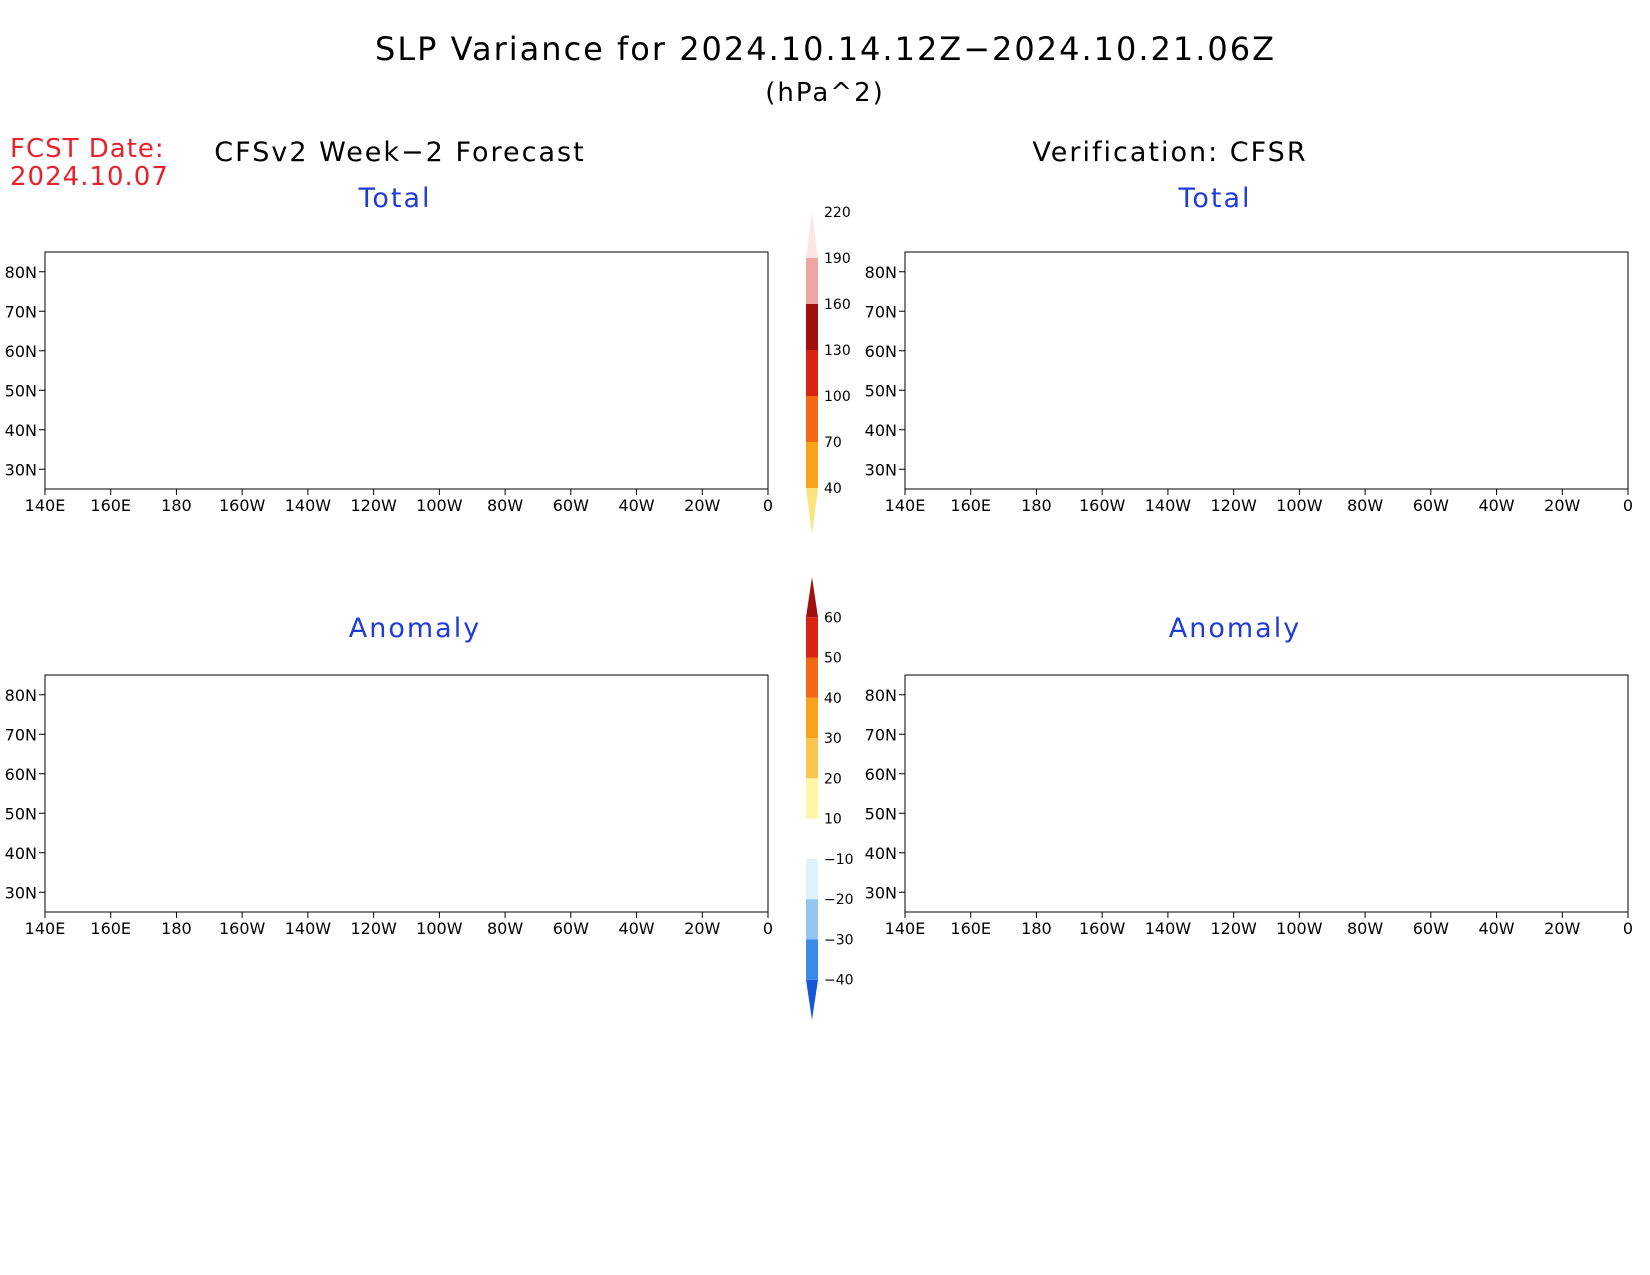  I want to click on forecast-total-map, so click(406, 370).